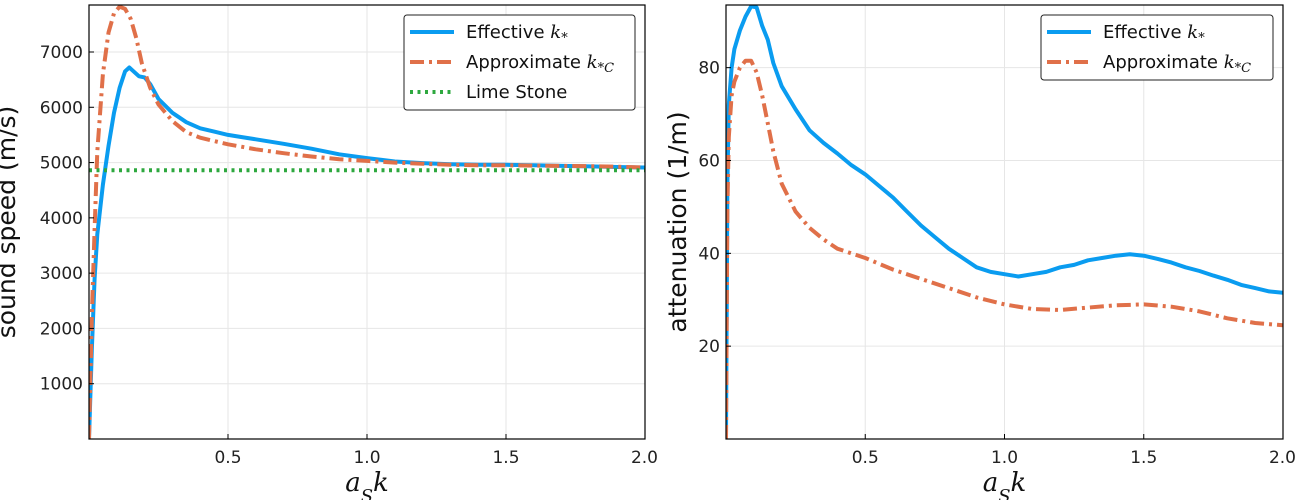  I want to click on y-tick-label: 60, so click(709, 161).